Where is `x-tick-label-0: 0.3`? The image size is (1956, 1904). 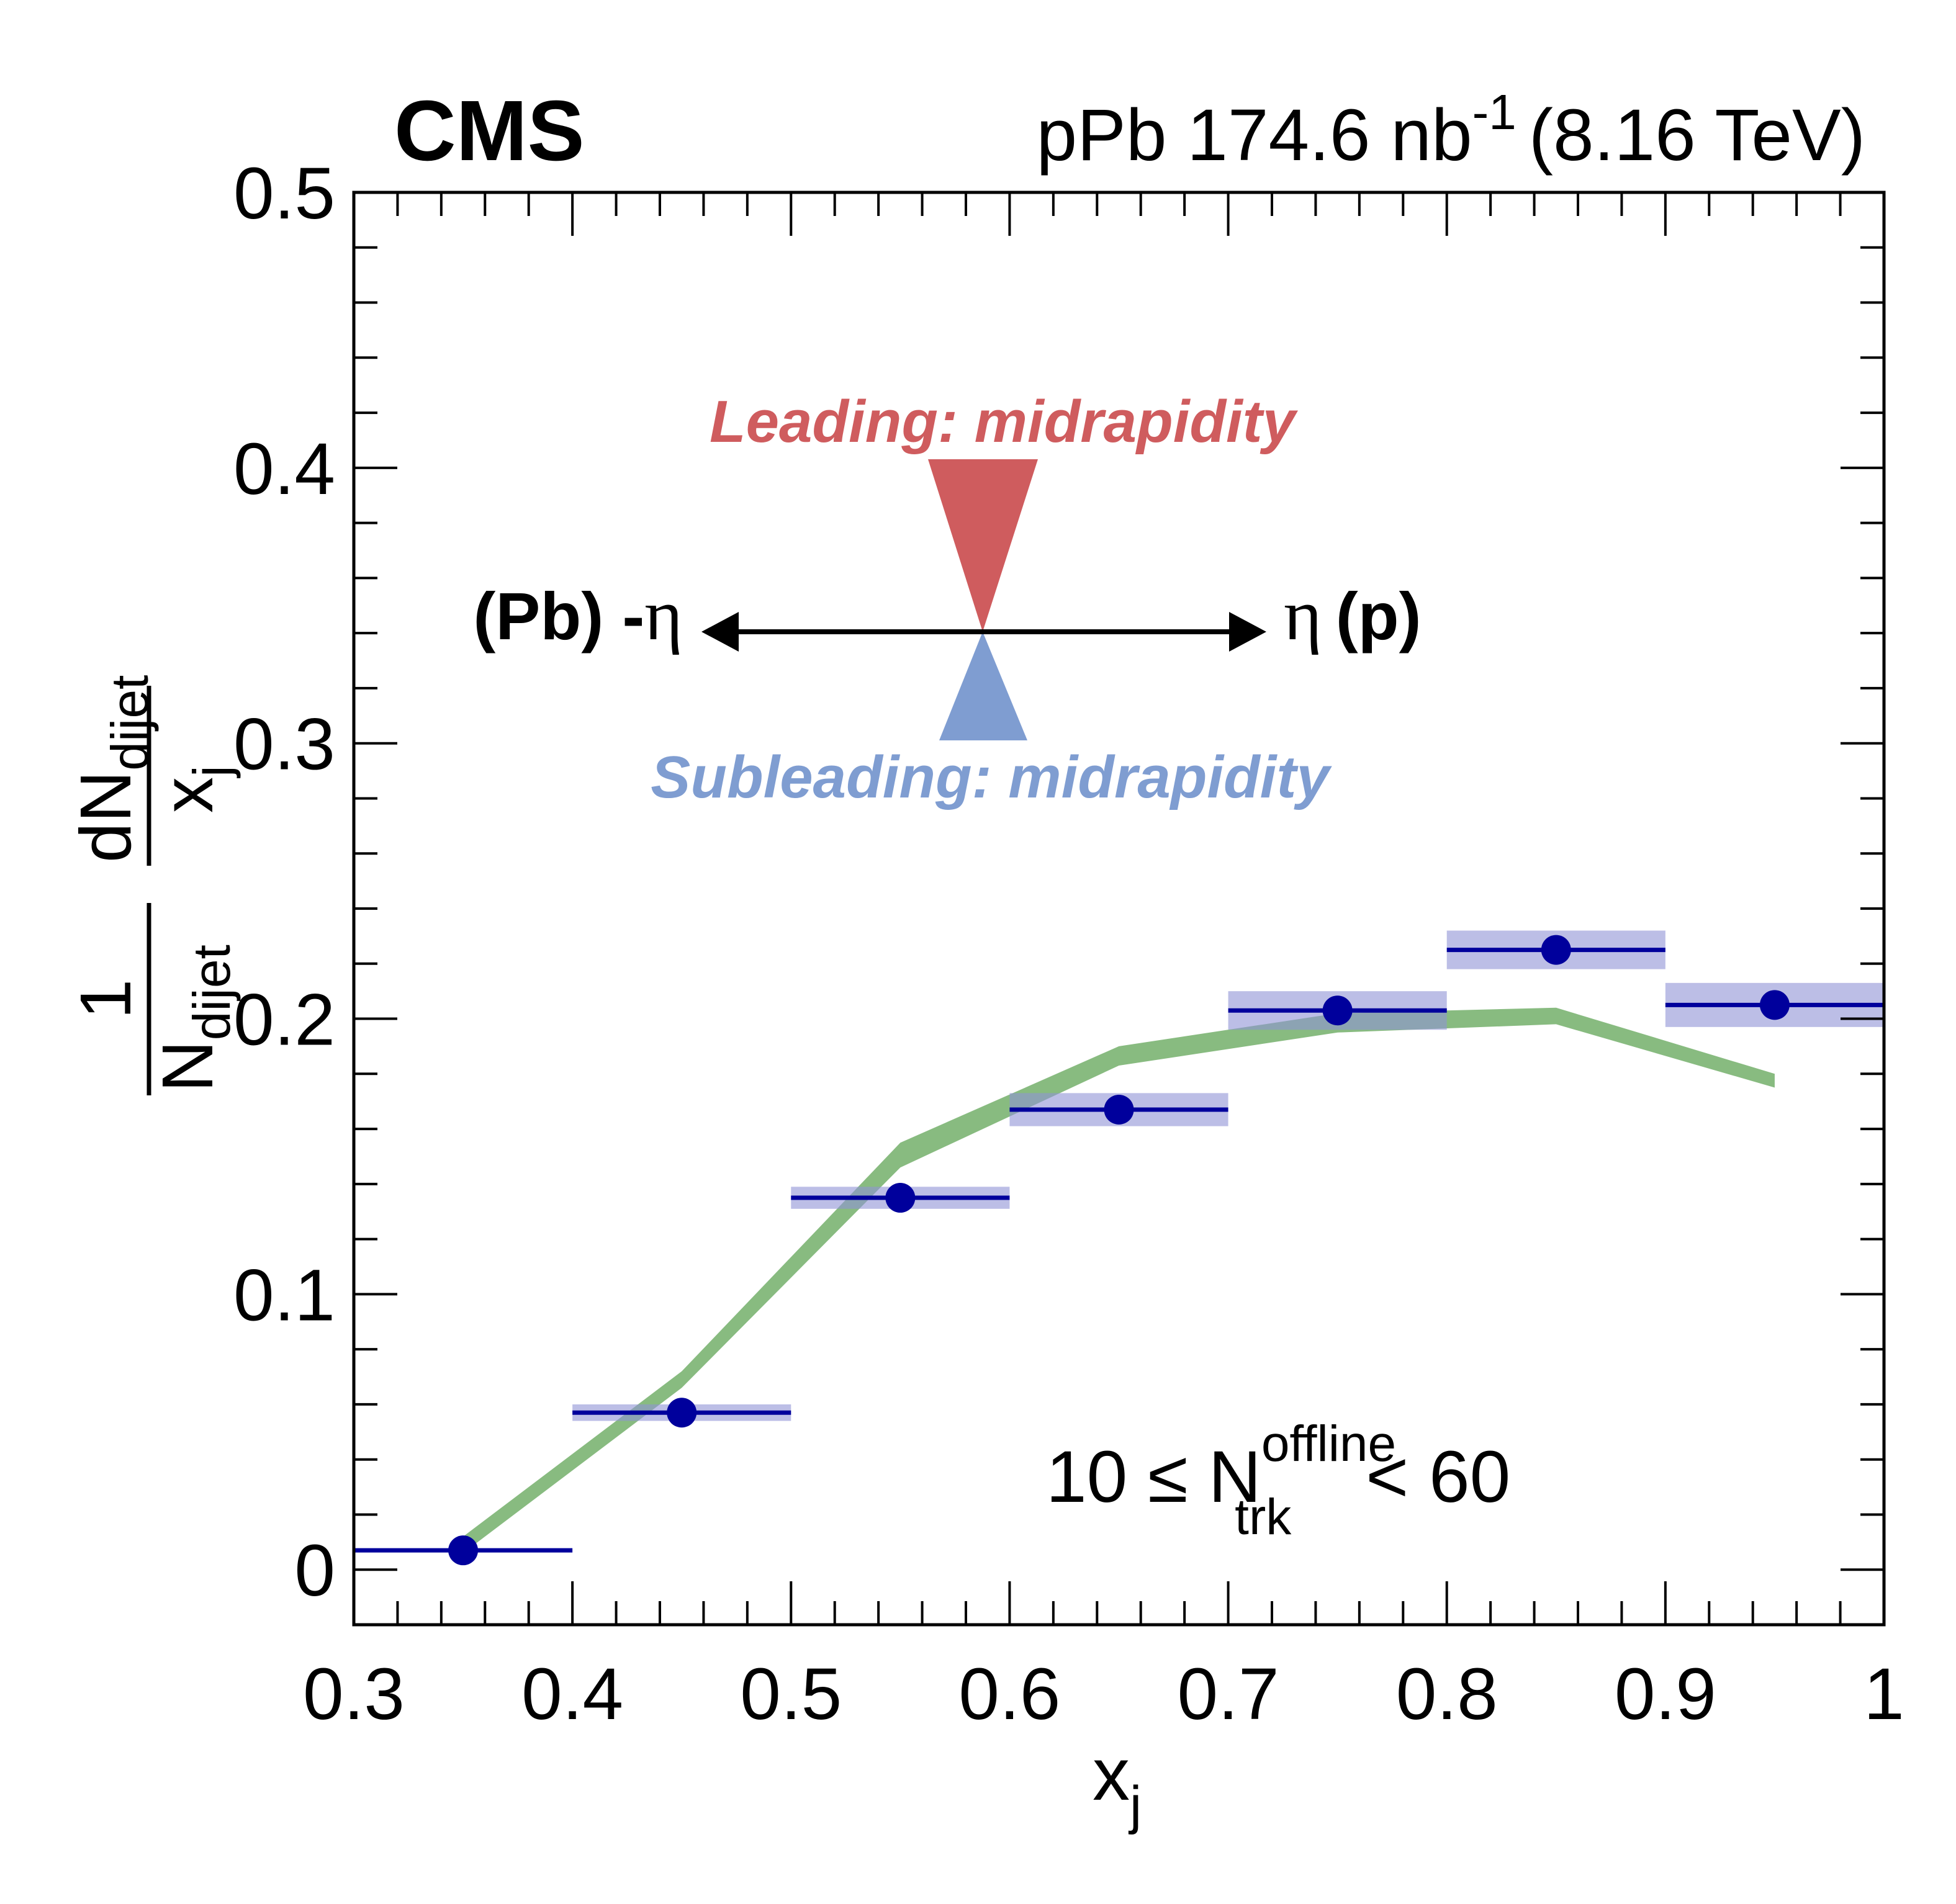 x-tick-label-0: 0.3 is located at coordinates (354, 1694).